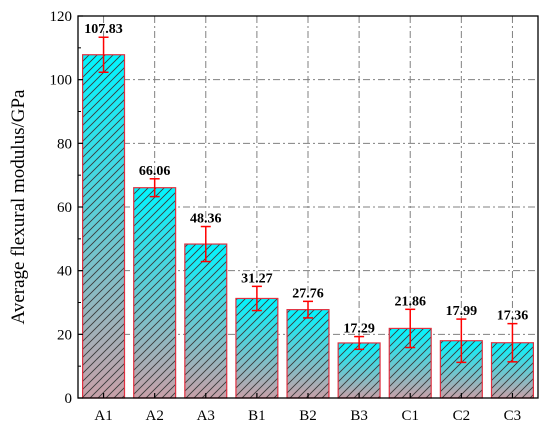 Image resolution: width=550 pixels, height=431 pixels. What do you see at coordinates (359, 416) in the screenshot?
I see `x-tick-label-b3: B3` at bounding box center [359, 416].